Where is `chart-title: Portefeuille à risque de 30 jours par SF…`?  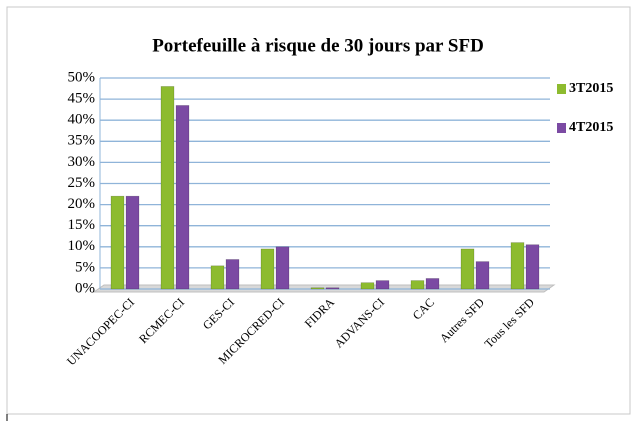 chart-title: Portefeuille à risque de 30 jours par SF… is located at coordinates (318, 45).